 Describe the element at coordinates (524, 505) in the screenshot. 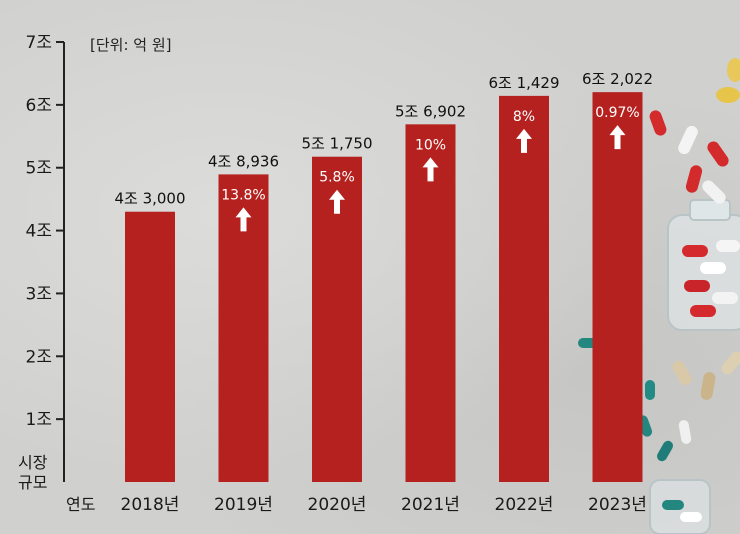

I see `x-tick-label: 2022년` at that location.